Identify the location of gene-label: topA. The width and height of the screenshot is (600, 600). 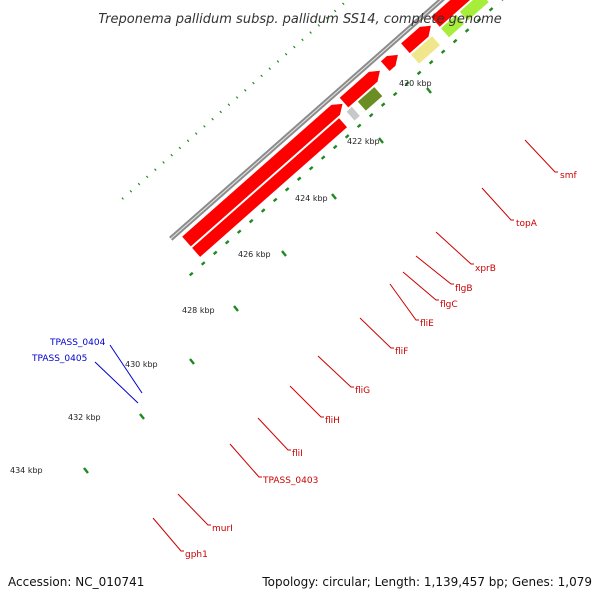
(527, 224).